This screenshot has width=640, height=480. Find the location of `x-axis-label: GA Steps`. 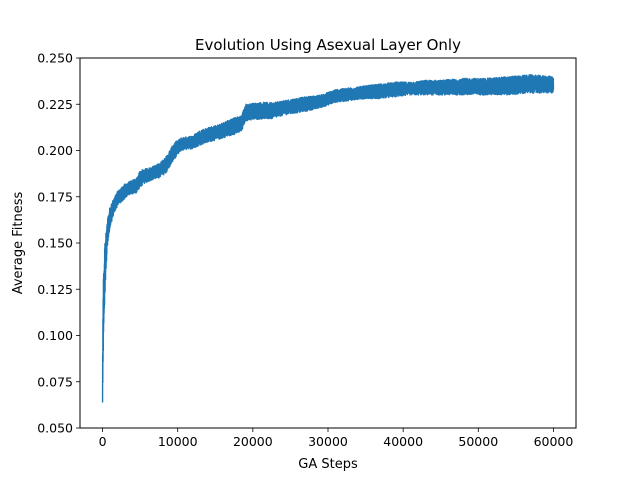

x-axis-label: GA Steps is located at coordinates (328, 464).